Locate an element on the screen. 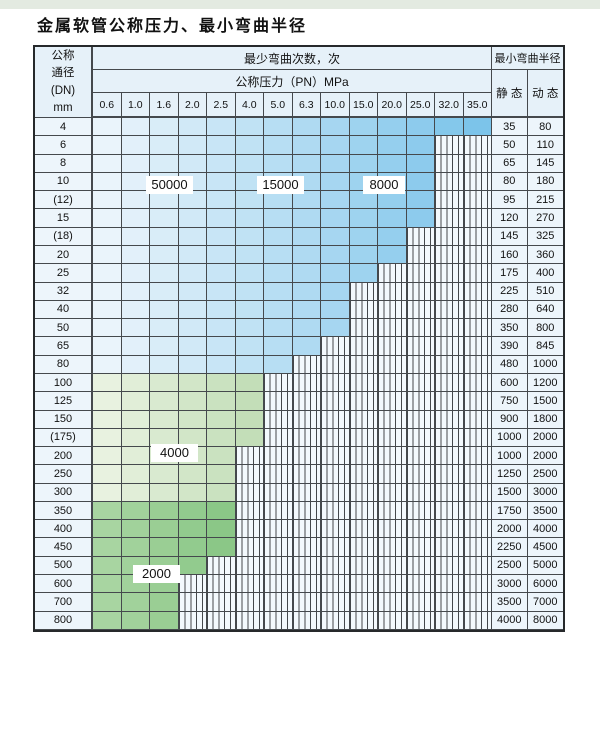 This screenshot has height=743, width=600. dn-cell: 100 is located at coordinates (64, 383).